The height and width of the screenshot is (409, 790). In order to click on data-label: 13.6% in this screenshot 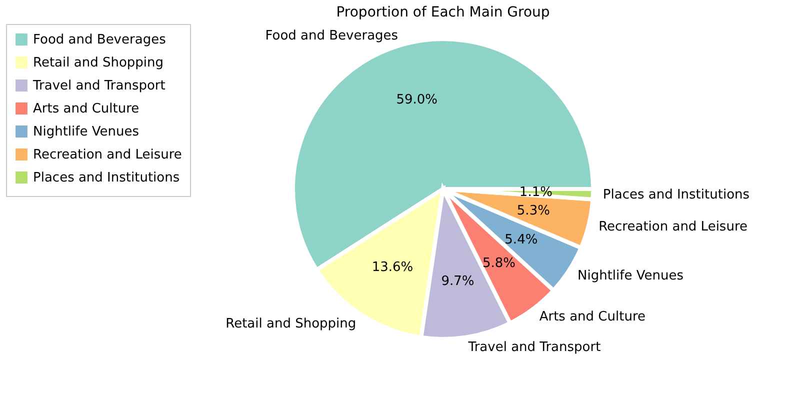, I will do `click(393, 268)`.